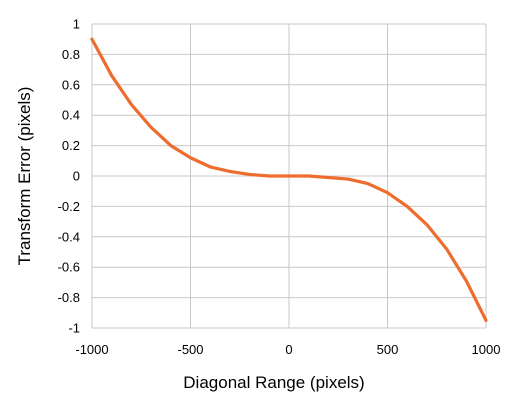 This screenshot has height=418, width=521. What do you see at coordinates (69, 176) in the screenshot?
I see `y-axis-tick-labels: 1 0.8 0.6 0.4 0.2 0 -0.2 -0.4 -0.6 -0.8 -1` at bounding box center [69, 176].